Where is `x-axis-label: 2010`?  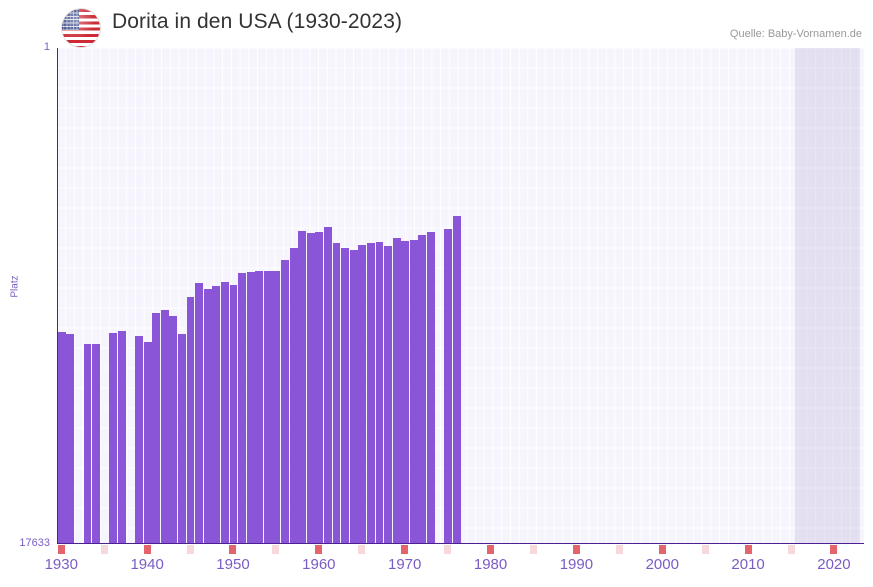 x-axis-label: 2010 is located at coordinates (748, 564).